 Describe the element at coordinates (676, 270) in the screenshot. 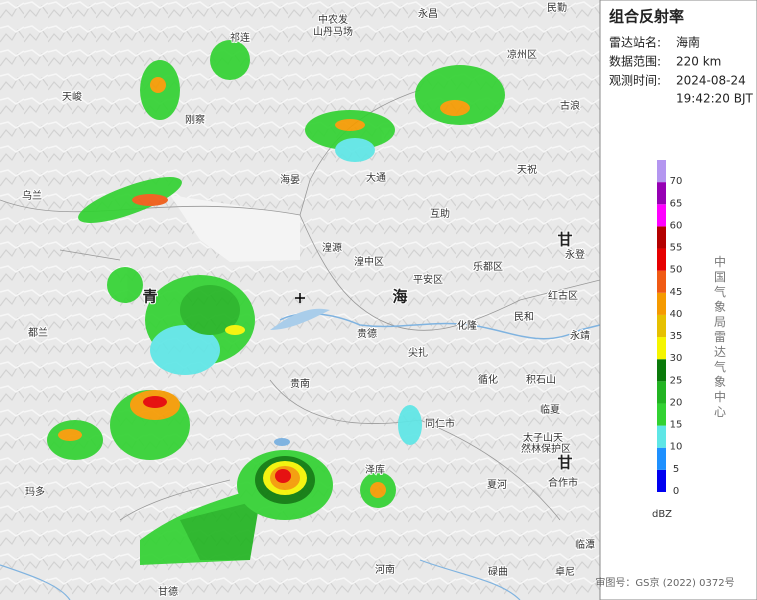

I see `tick-label: 50` at that location.